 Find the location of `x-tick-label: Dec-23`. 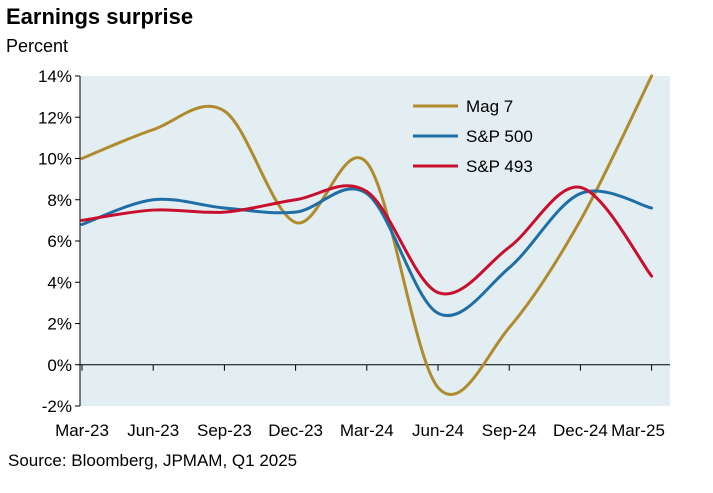

x-tick-label: Dec-23 is located at coordinates (295, 430).